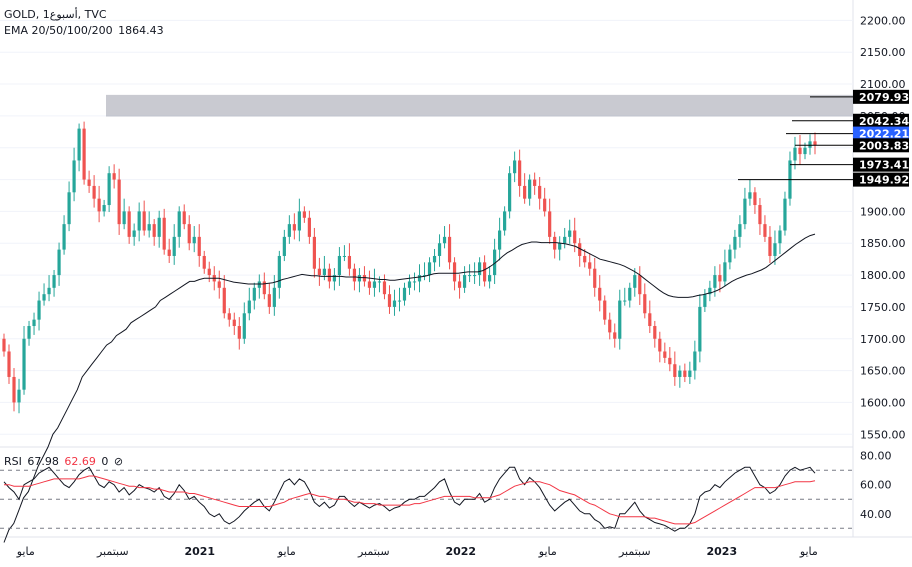  I want to click on price-level-lines, so click(795, 138).